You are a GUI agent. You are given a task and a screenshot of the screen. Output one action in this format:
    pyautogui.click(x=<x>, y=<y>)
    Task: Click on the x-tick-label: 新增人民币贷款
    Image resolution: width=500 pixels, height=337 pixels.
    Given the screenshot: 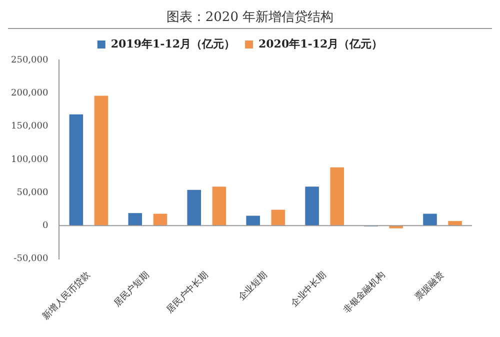 What is the action you would take?
    pyautogui.click(x=66, y=296)
    